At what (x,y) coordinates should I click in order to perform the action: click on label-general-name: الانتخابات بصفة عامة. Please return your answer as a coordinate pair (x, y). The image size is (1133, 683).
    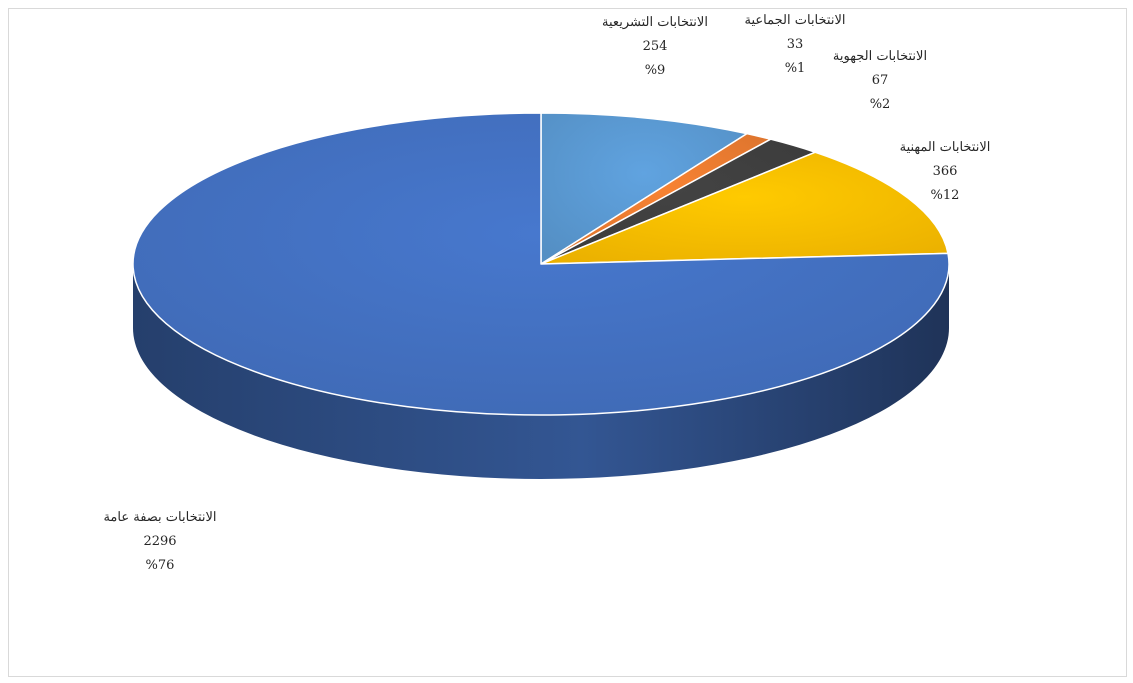
    Looking at the image, I should click on (160, 517).